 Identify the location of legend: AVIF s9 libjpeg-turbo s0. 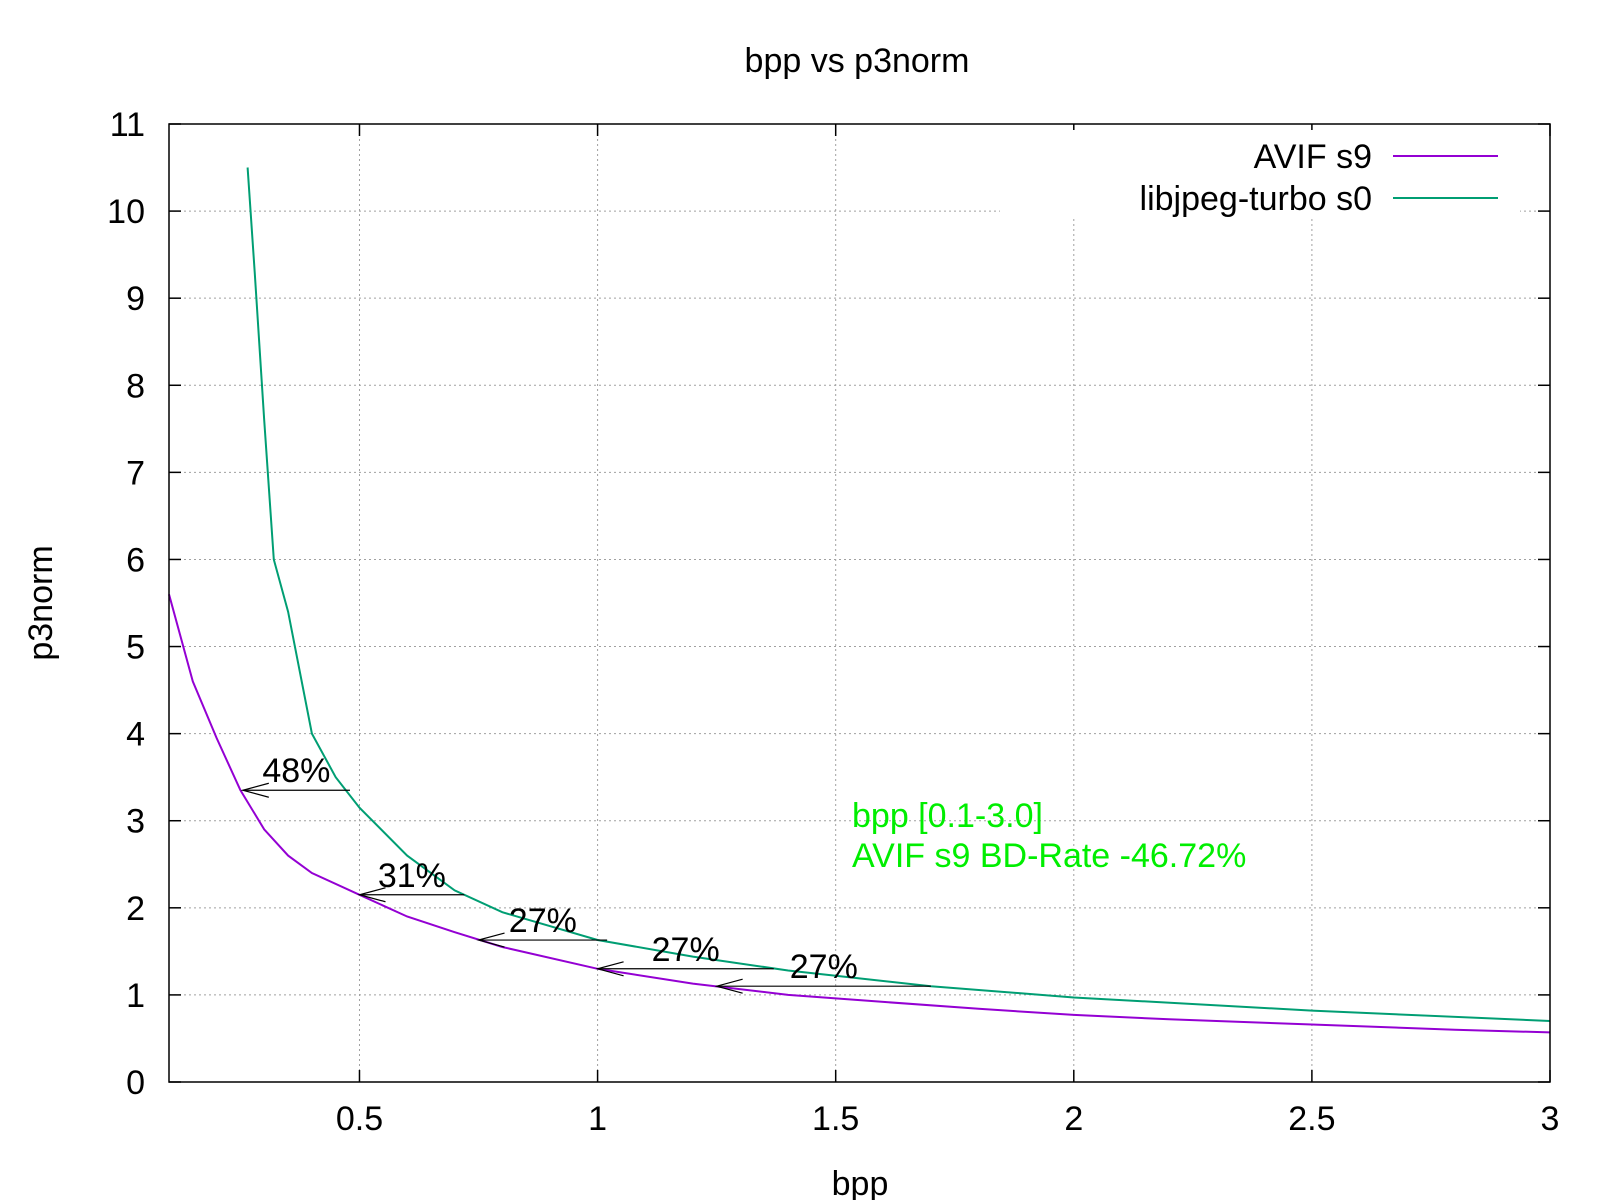
(1260, 174).